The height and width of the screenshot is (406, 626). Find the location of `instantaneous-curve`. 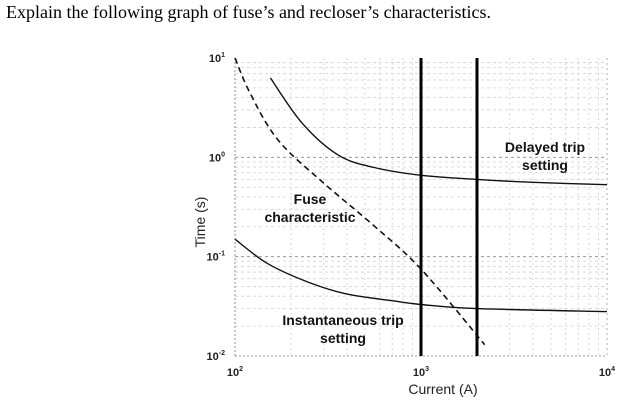

instantaneous-curve is located at coordinates (421, 275).